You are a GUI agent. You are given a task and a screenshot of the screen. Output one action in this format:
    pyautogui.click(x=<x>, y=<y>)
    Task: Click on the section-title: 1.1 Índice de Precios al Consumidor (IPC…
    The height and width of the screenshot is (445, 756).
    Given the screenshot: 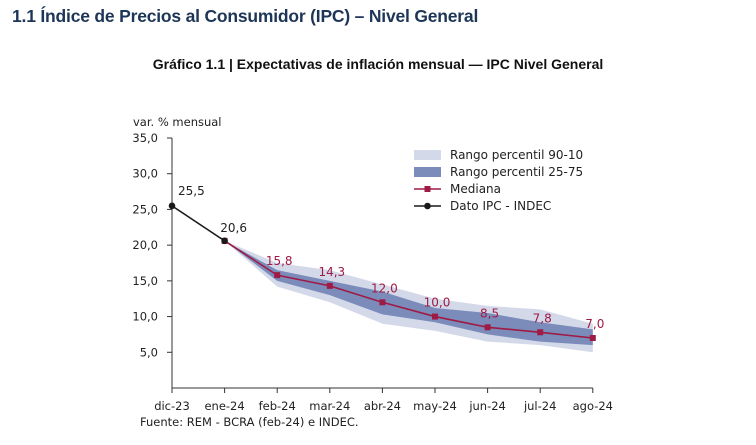 What is the action you would take?
    pyautogui.click(x=245, y=16)
    